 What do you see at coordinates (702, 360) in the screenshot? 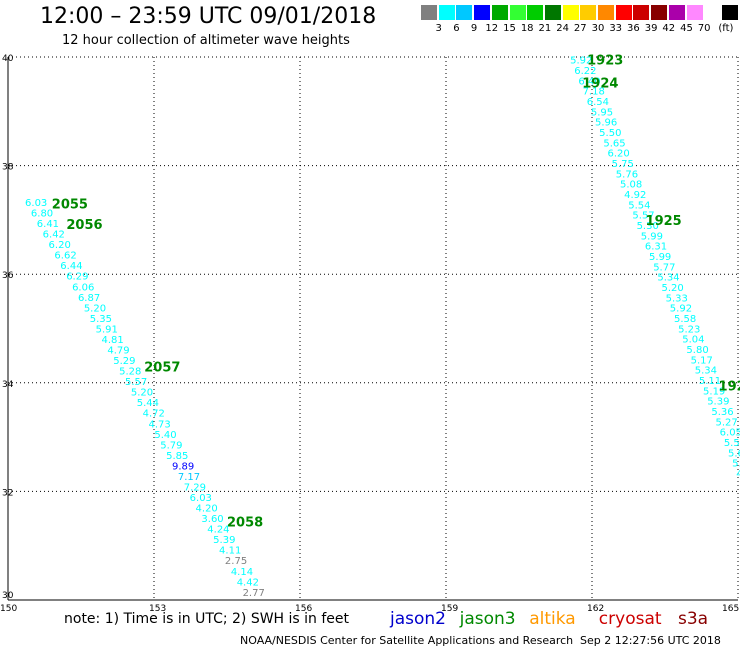
I see `wave-height-value: 5.17` at bounding box center [702, 360].